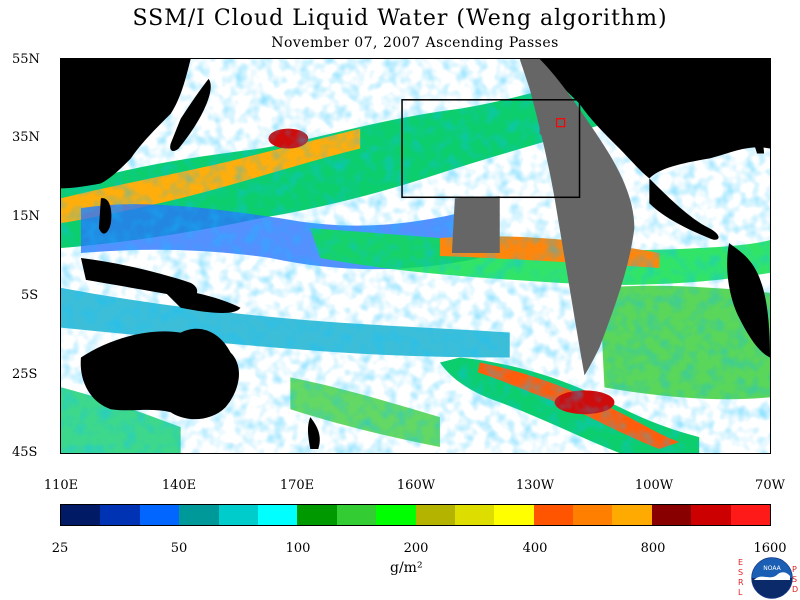 This screenshot has height=600, width=800. I want to click on lon-label: 100W, so click(654, 485).